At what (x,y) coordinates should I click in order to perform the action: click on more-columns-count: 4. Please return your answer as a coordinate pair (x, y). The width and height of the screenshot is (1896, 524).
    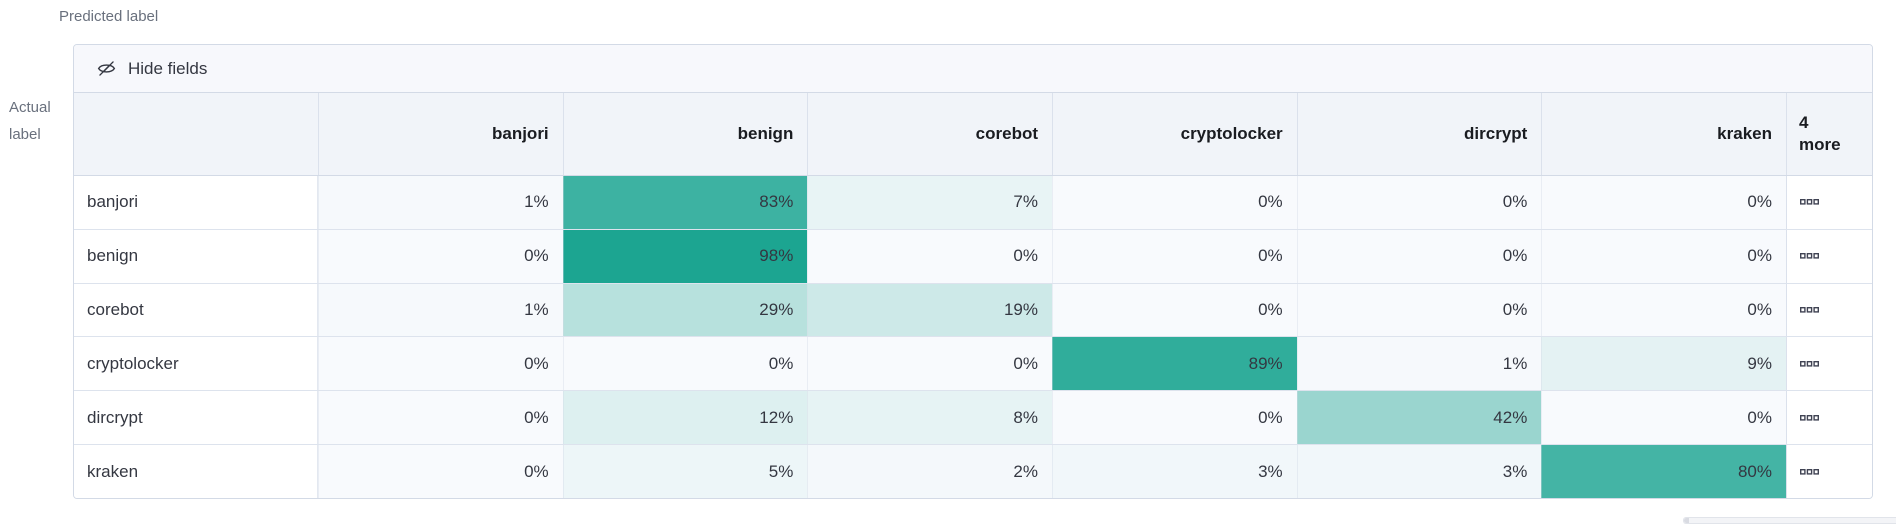
    Looking at the image, I should click on (1804, 122).